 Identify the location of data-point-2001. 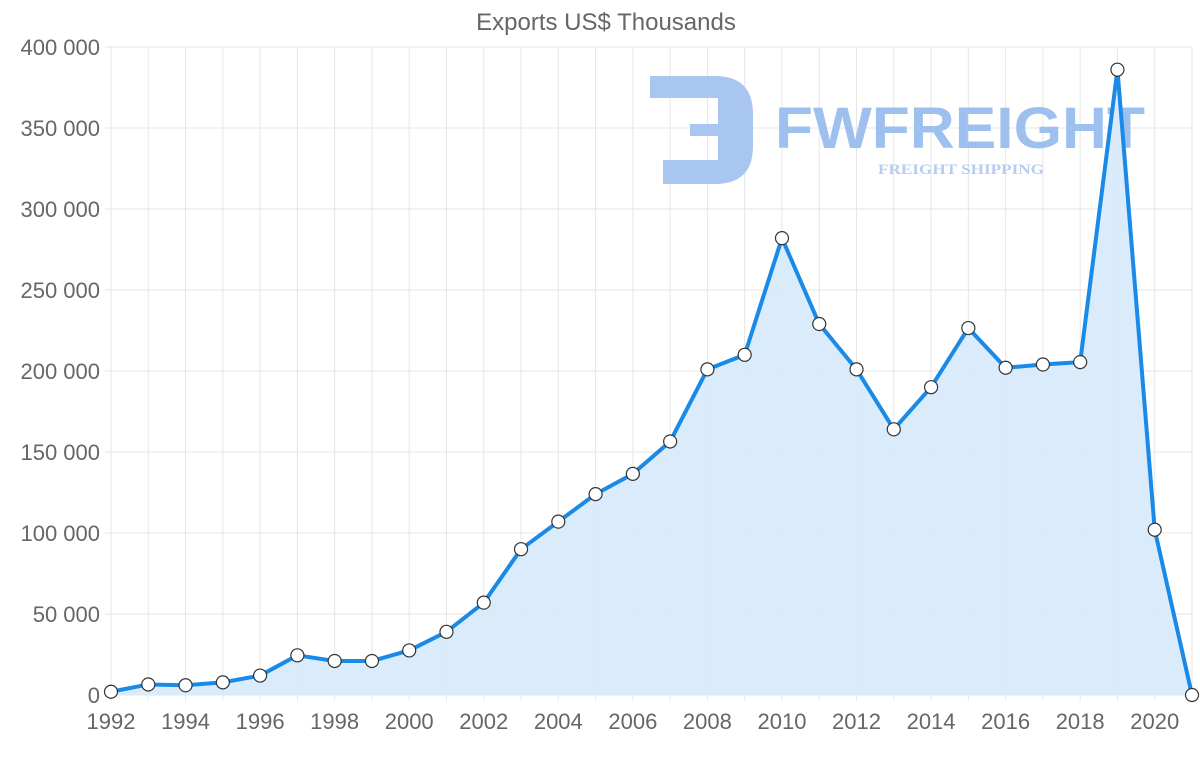
(446, 631).